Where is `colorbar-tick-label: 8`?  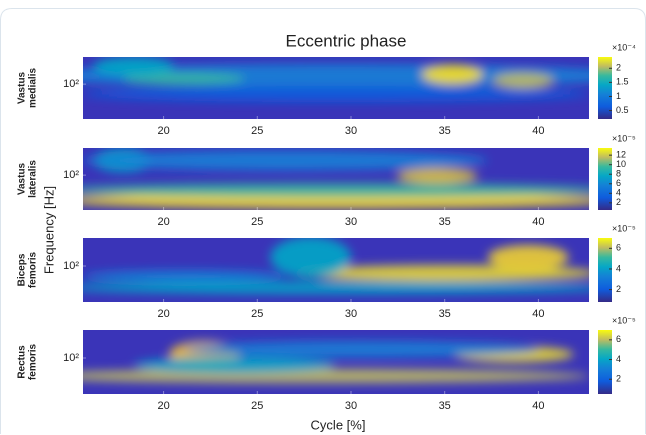
colorbar-tick-label: 8 is located at coordinates (618, 174).